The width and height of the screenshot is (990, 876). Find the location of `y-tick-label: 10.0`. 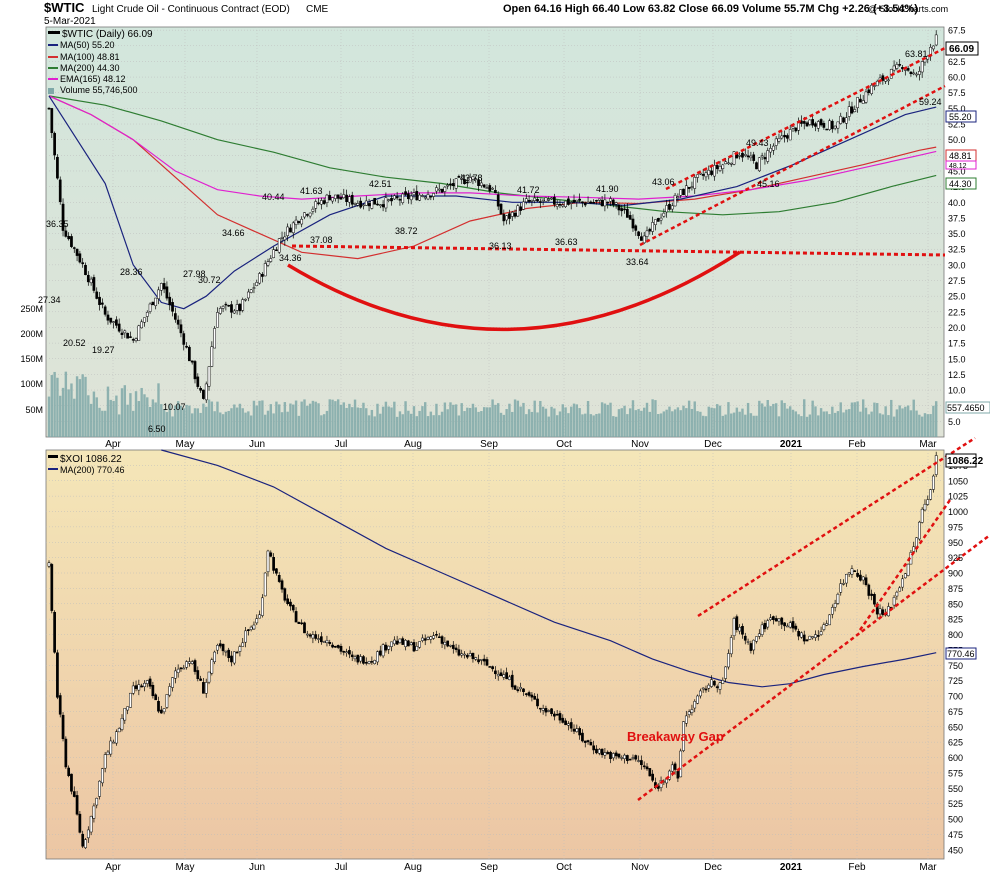

y-tick-label: 10.0 is located at coordinates (957, 391).